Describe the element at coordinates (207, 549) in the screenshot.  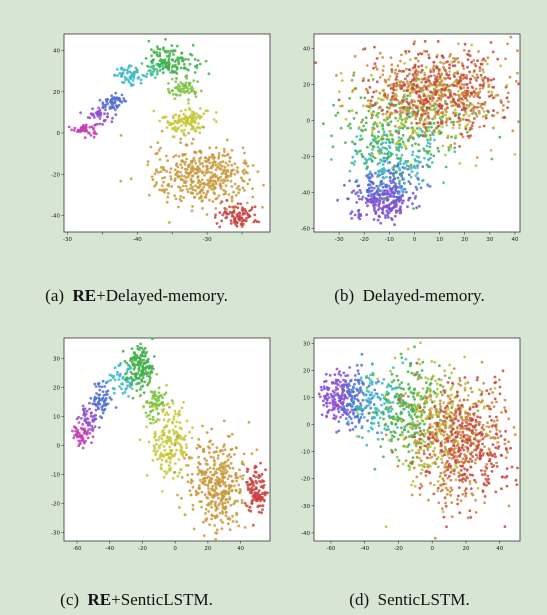
I see `x-tick-label: 20` at that location.